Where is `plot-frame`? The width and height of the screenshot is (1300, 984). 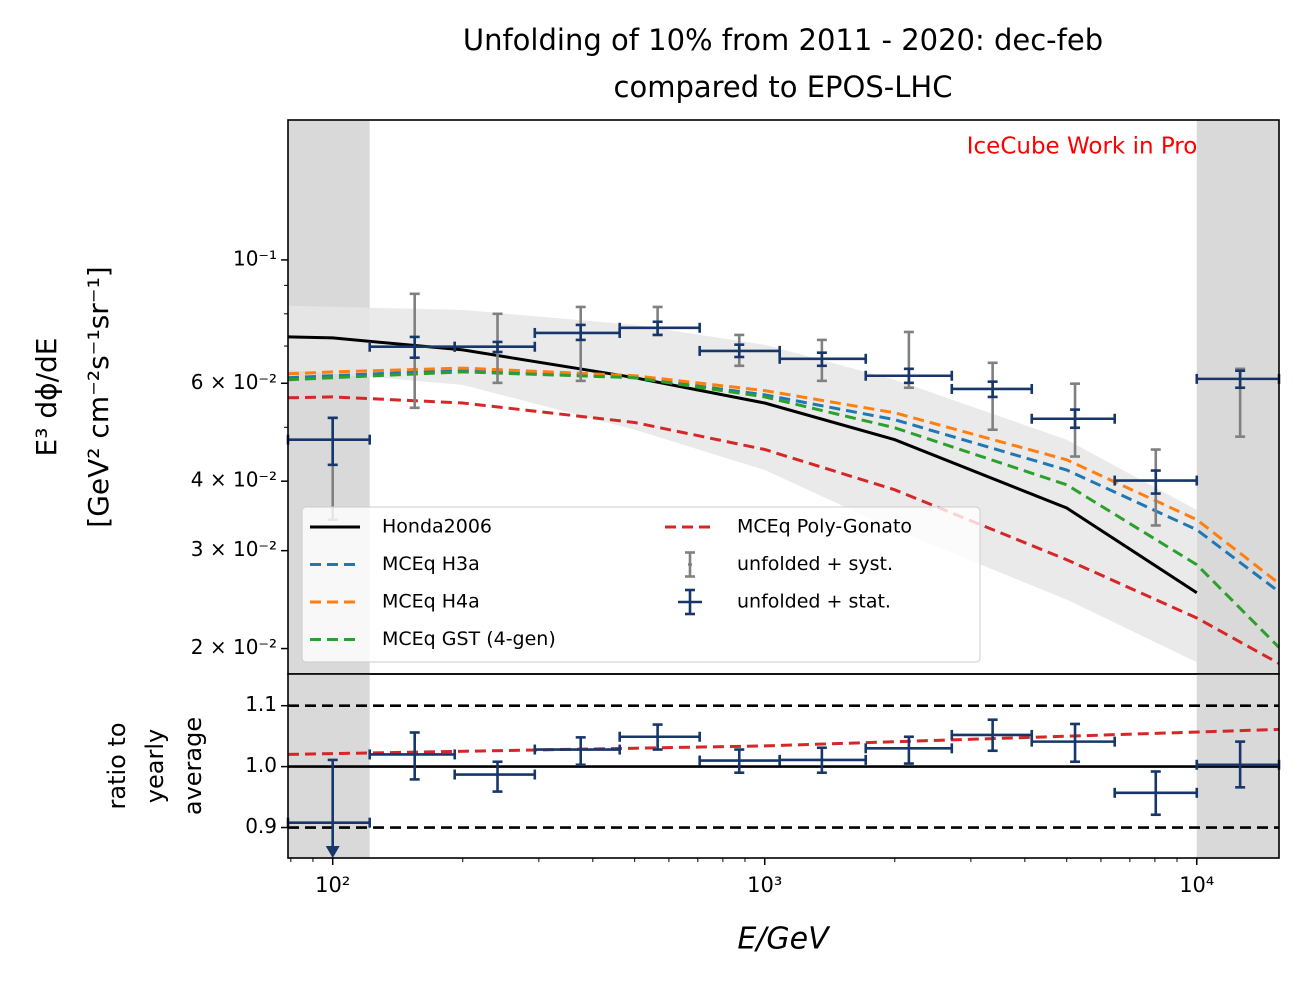
plot-frame is located at coordinates (783, 766).